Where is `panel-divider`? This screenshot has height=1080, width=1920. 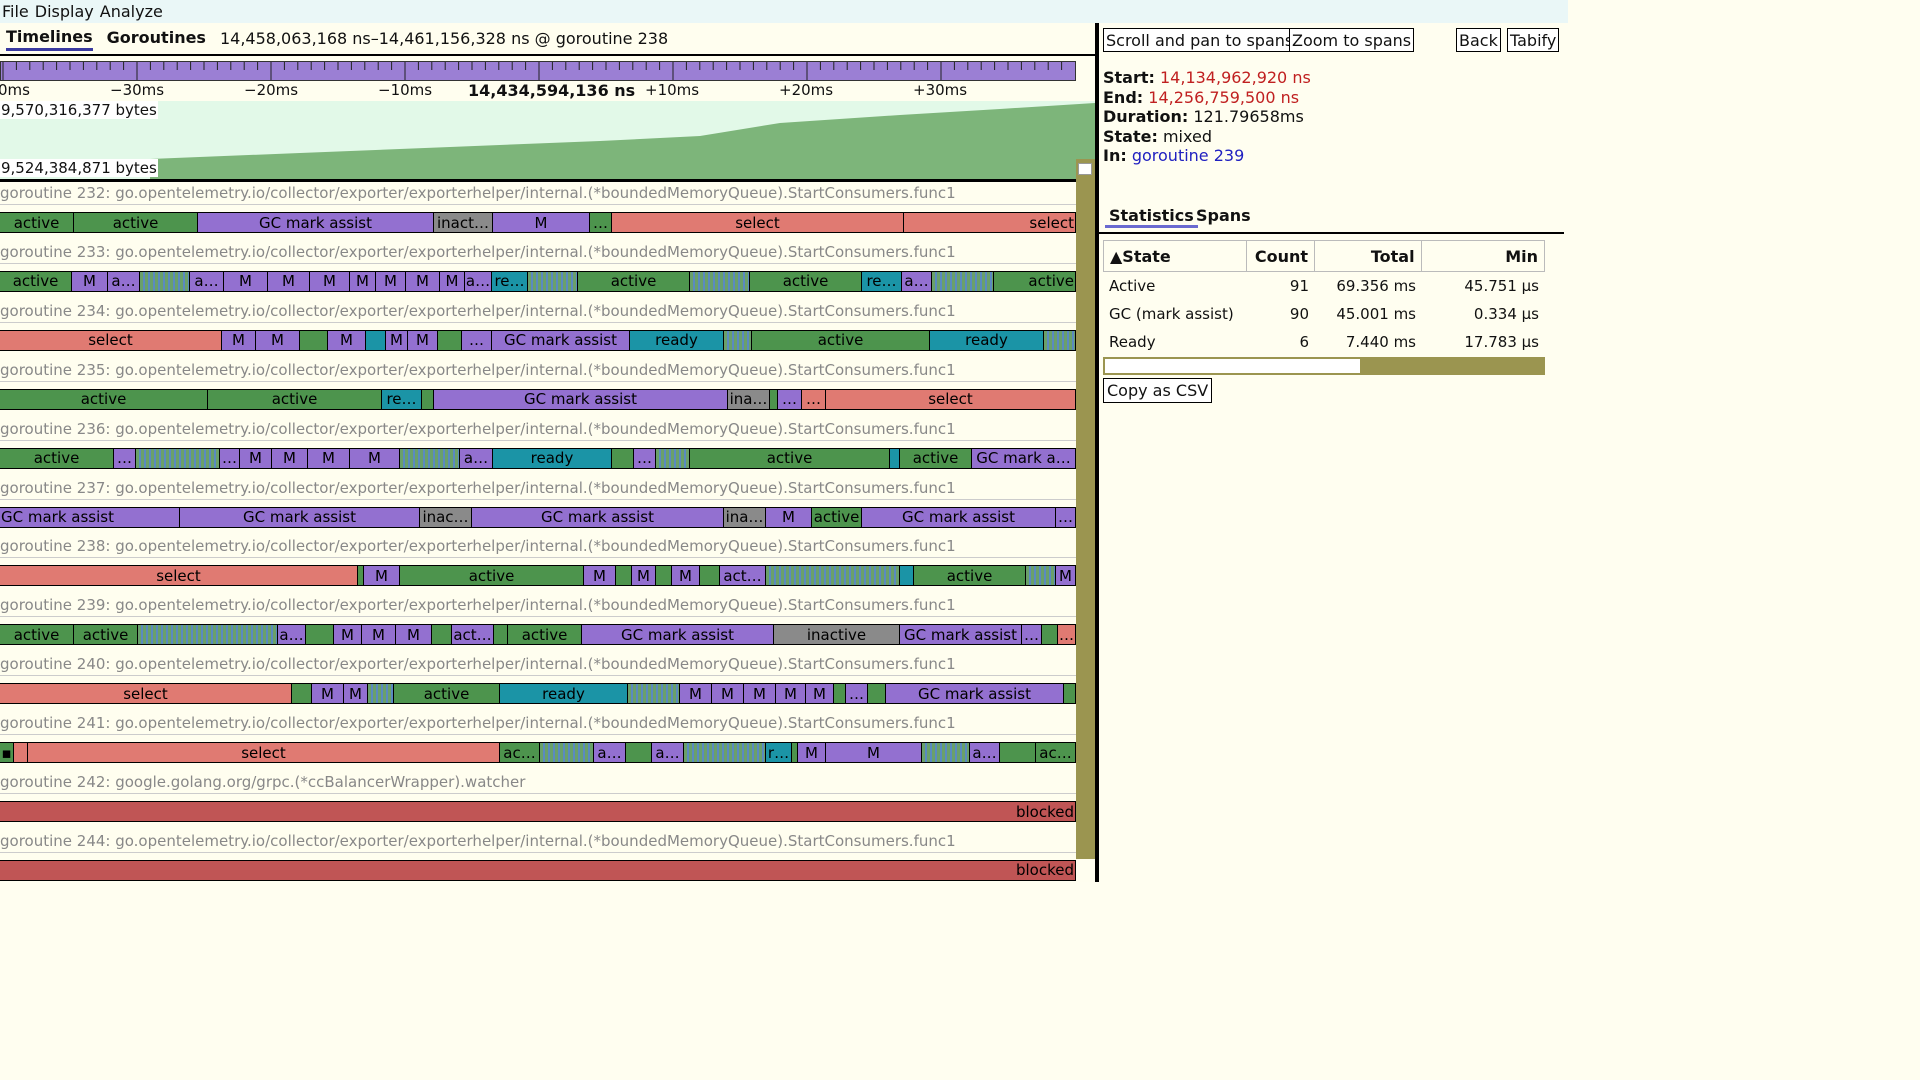
panel-divider is located at coordinates (1097, 452).